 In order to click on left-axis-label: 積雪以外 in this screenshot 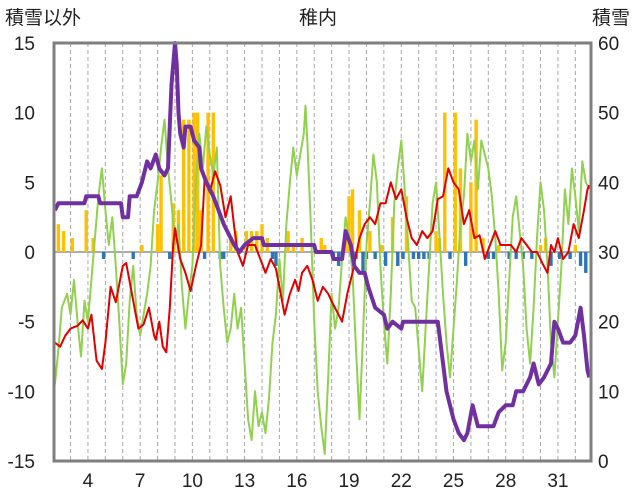, I will do `click(43, 18)`.